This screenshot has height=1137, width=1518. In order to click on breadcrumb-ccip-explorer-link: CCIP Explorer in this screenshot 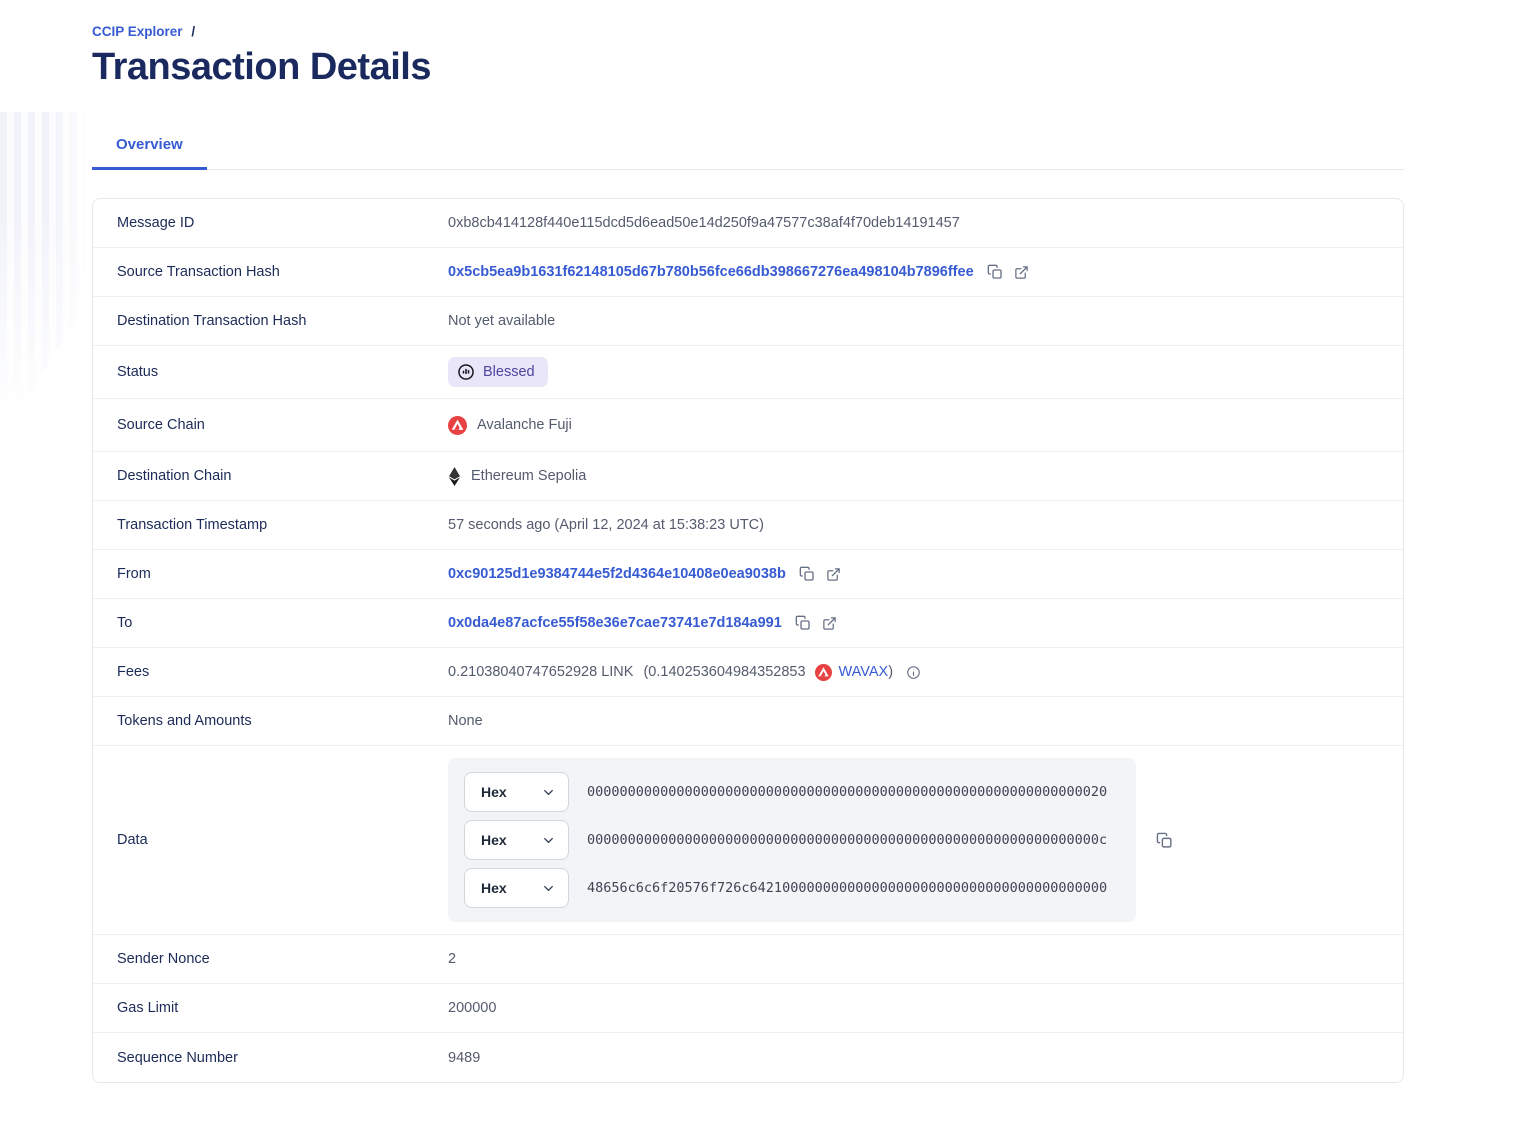, I will do `click(137, 31)`.